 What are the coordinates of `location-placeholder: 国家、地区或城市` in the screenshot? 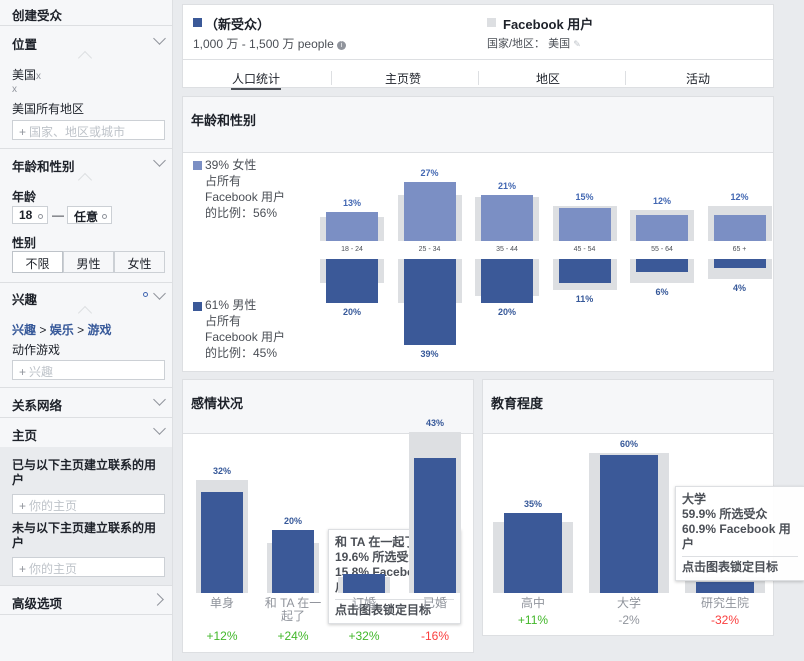 It's located at (77, 132).